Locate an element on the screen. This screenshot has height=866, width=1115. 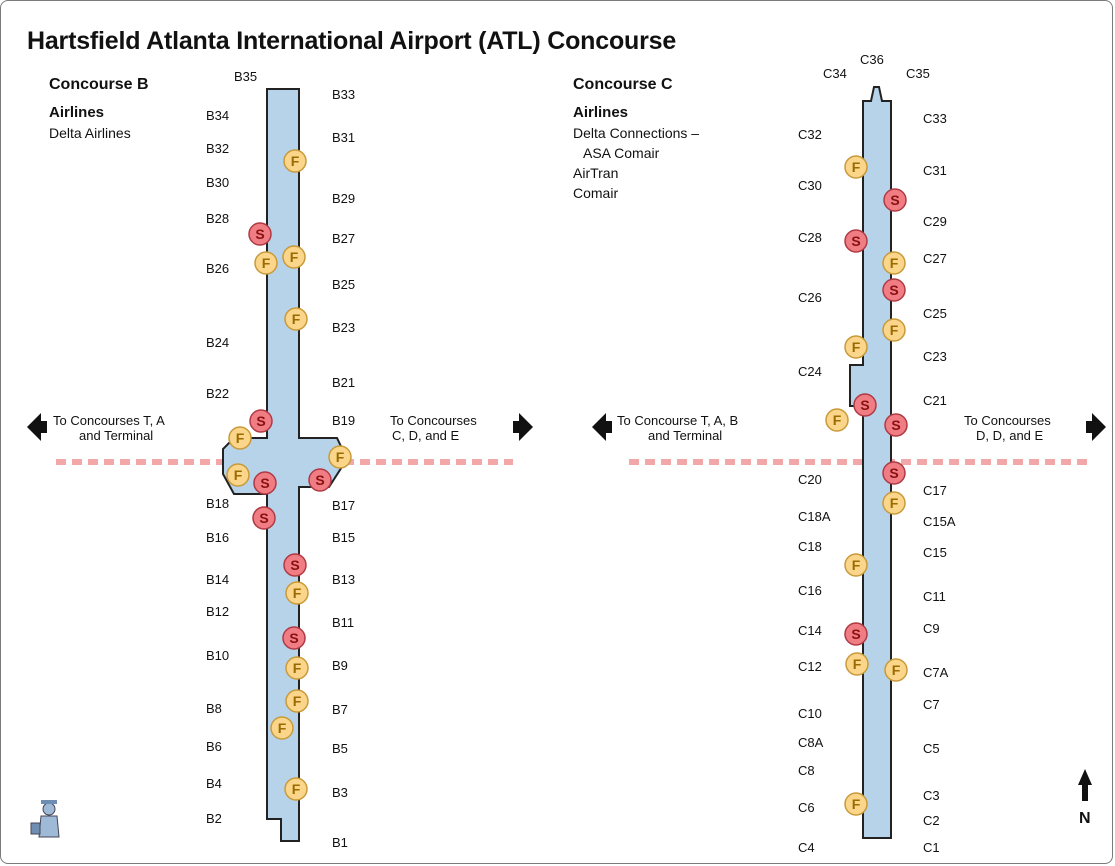
gate-label: B22 is located at coordinates (217, 393).